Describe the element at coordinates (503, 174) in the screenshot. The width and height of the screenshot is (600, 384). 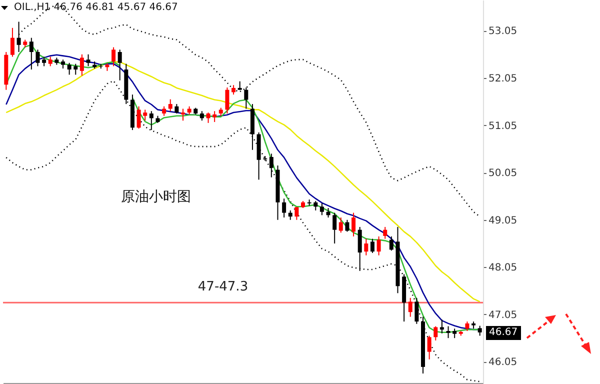
I see `y-tick-label: 50.05` at that location.